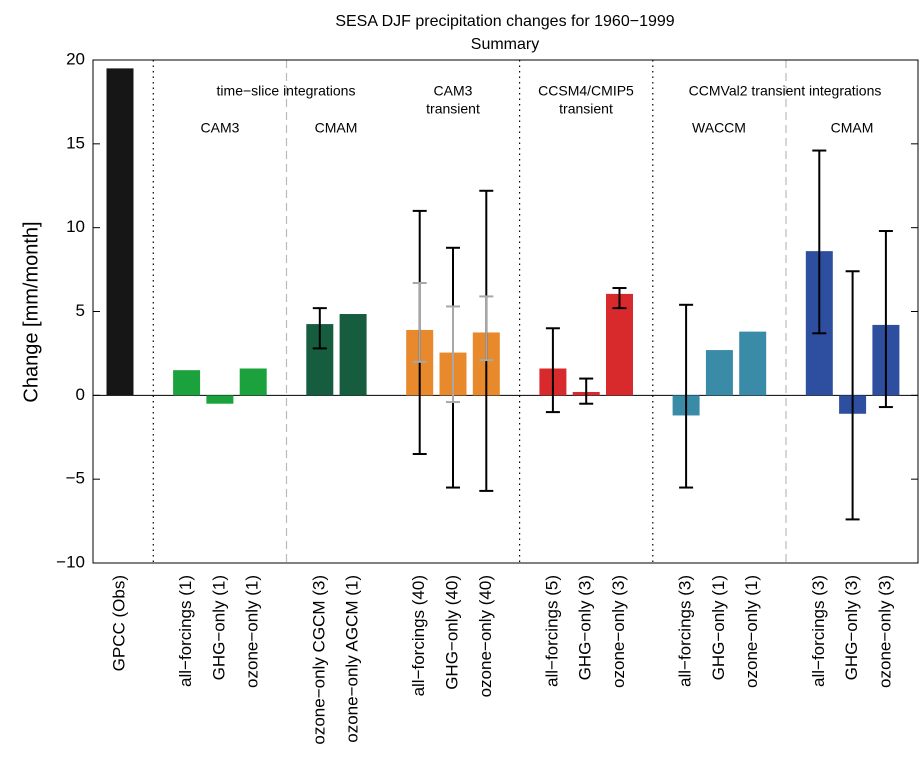 The height and width of the screenshot is (770, 920). Describe the element at coordinates (485, 636) in the screenshot. I see `x-tick-label: ozone−only (40)` at that location.